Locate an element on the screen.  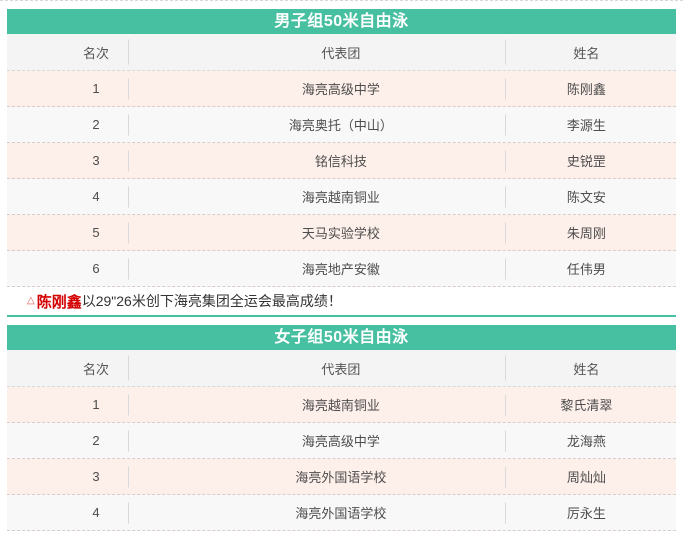
table-row: 1 海亮越南铜业 黎氏清翠 is located at coordinates (341, 405).